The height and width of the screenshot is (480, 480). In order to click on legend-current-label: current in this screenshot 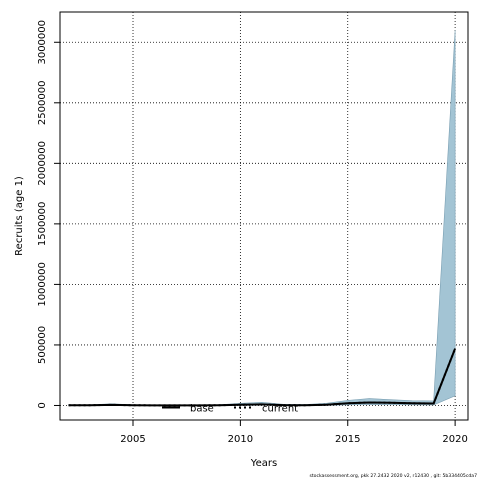, I will do `click(280, 409)`.